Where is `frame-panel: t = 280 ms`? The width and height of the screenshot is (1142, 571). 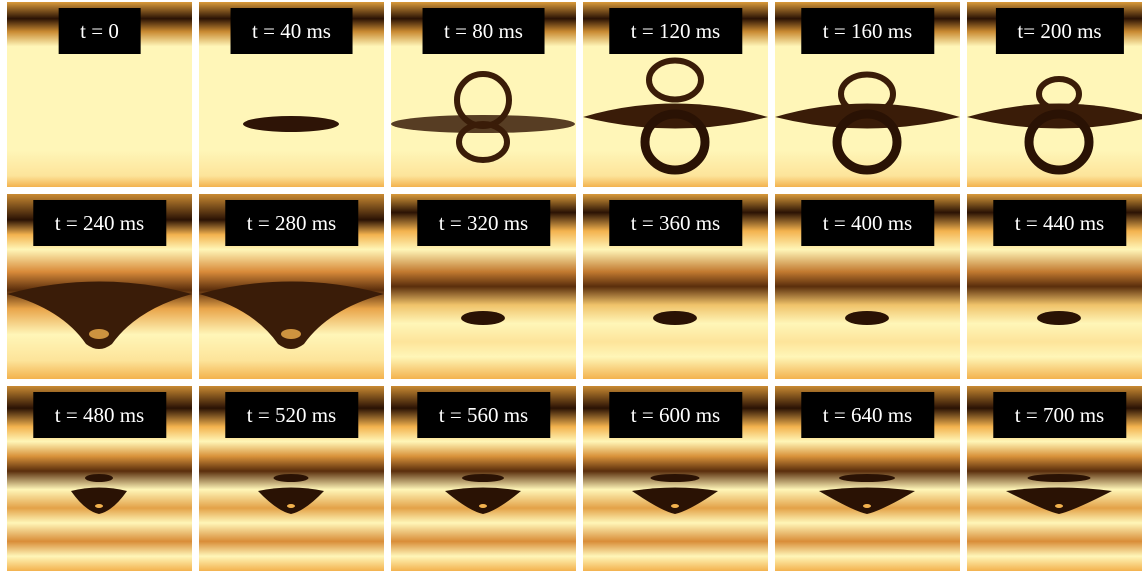 frame-panel: t = 280 ms is located at coordinates (291, 286).